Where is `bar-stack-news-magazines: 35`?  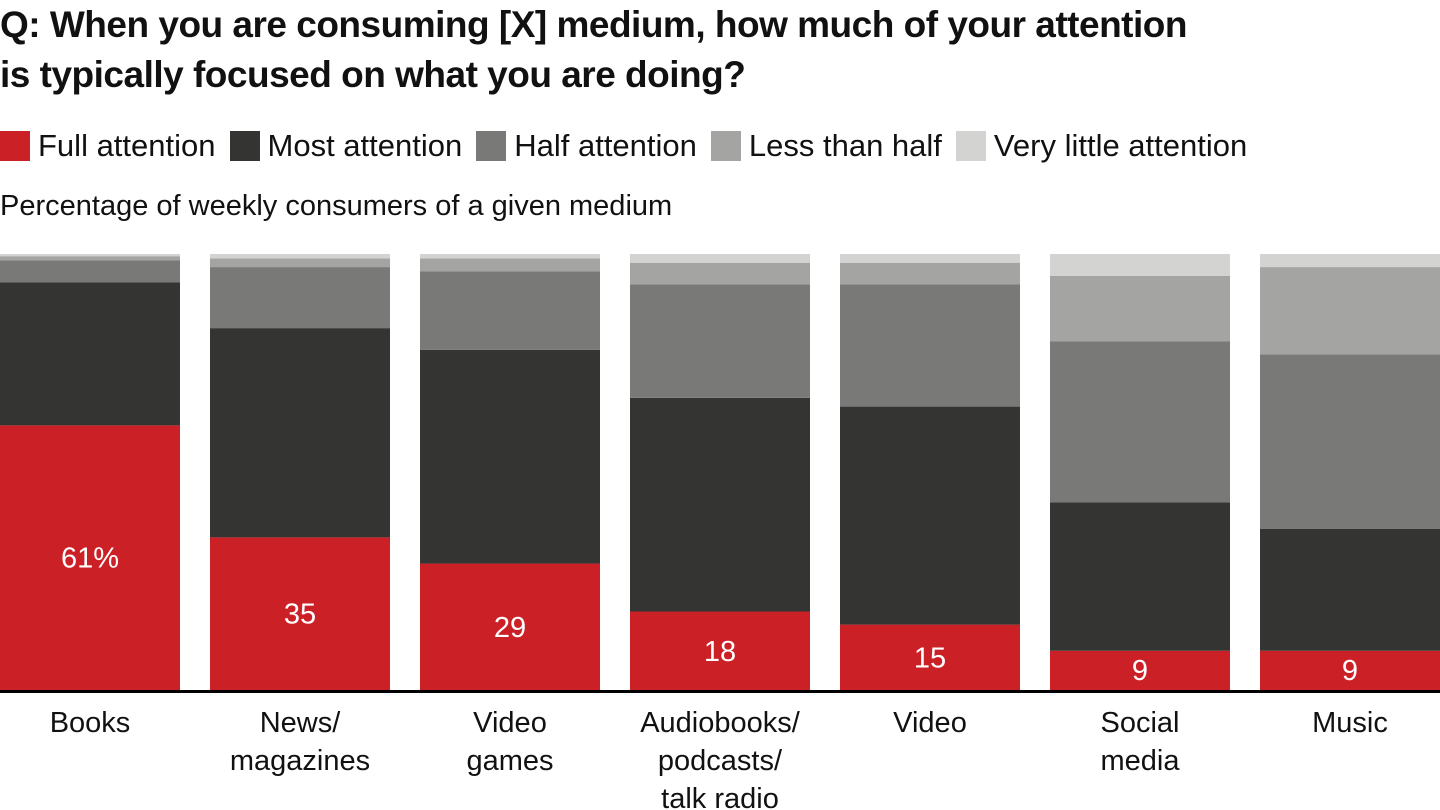
bar-stack-news-magazines: 35 is located at coordinates (300, 472).